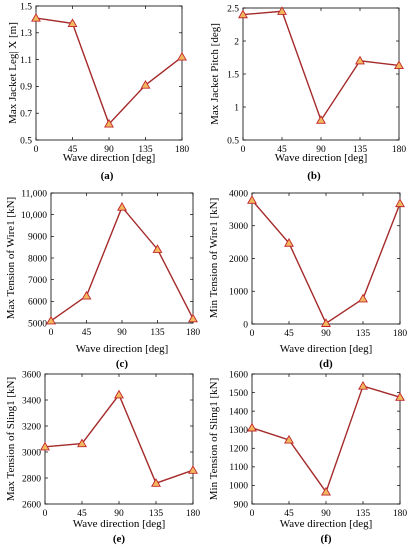 The height and width of the screenshot is (550, 414). I want to click on y-tick-label: 1.1, so click(26, 61).